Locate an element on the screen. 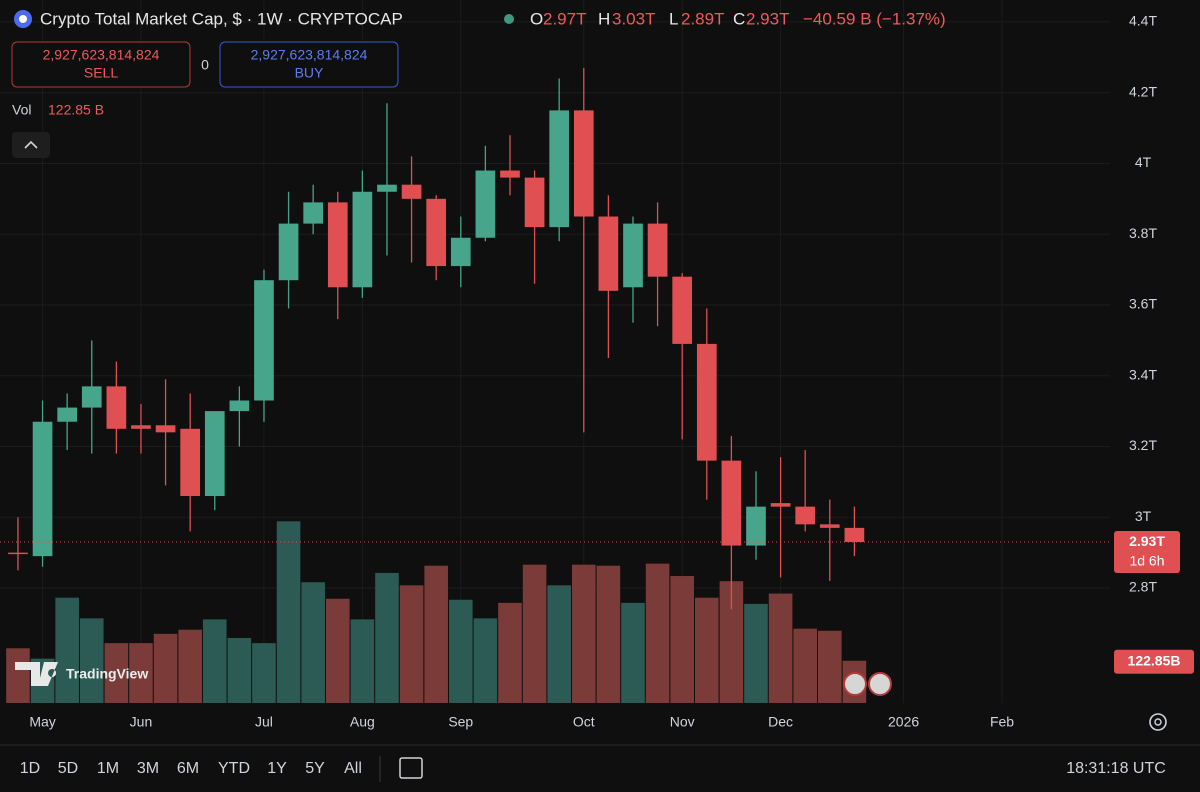 The height and width of the screenshot is (792, 1200). ohlc-label: C is located at coordinates (739, 18).